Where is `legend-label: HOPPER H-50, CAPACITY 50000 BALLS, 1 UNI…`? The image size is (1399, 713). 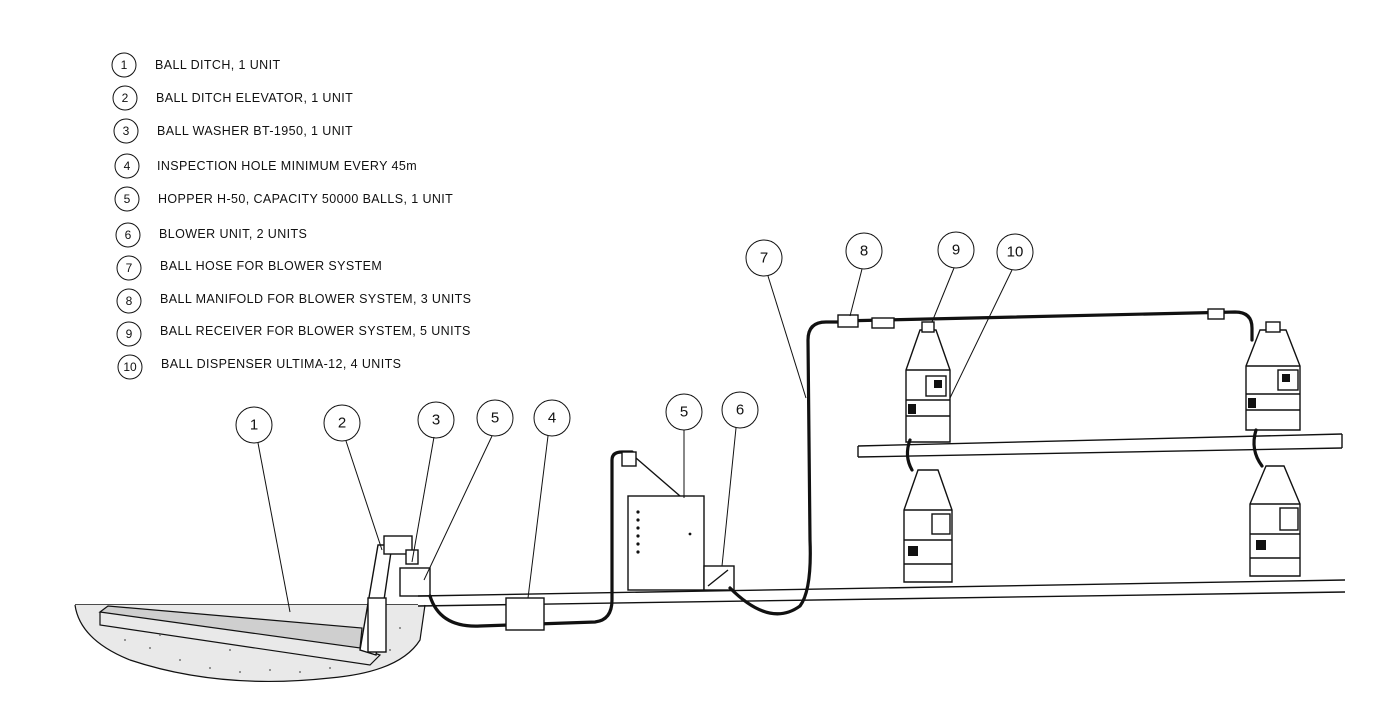 legend-label: HOPPER H-50, CAPACITY 50000 BALLS, 1 UNI… is located at coordinates (305, 199).